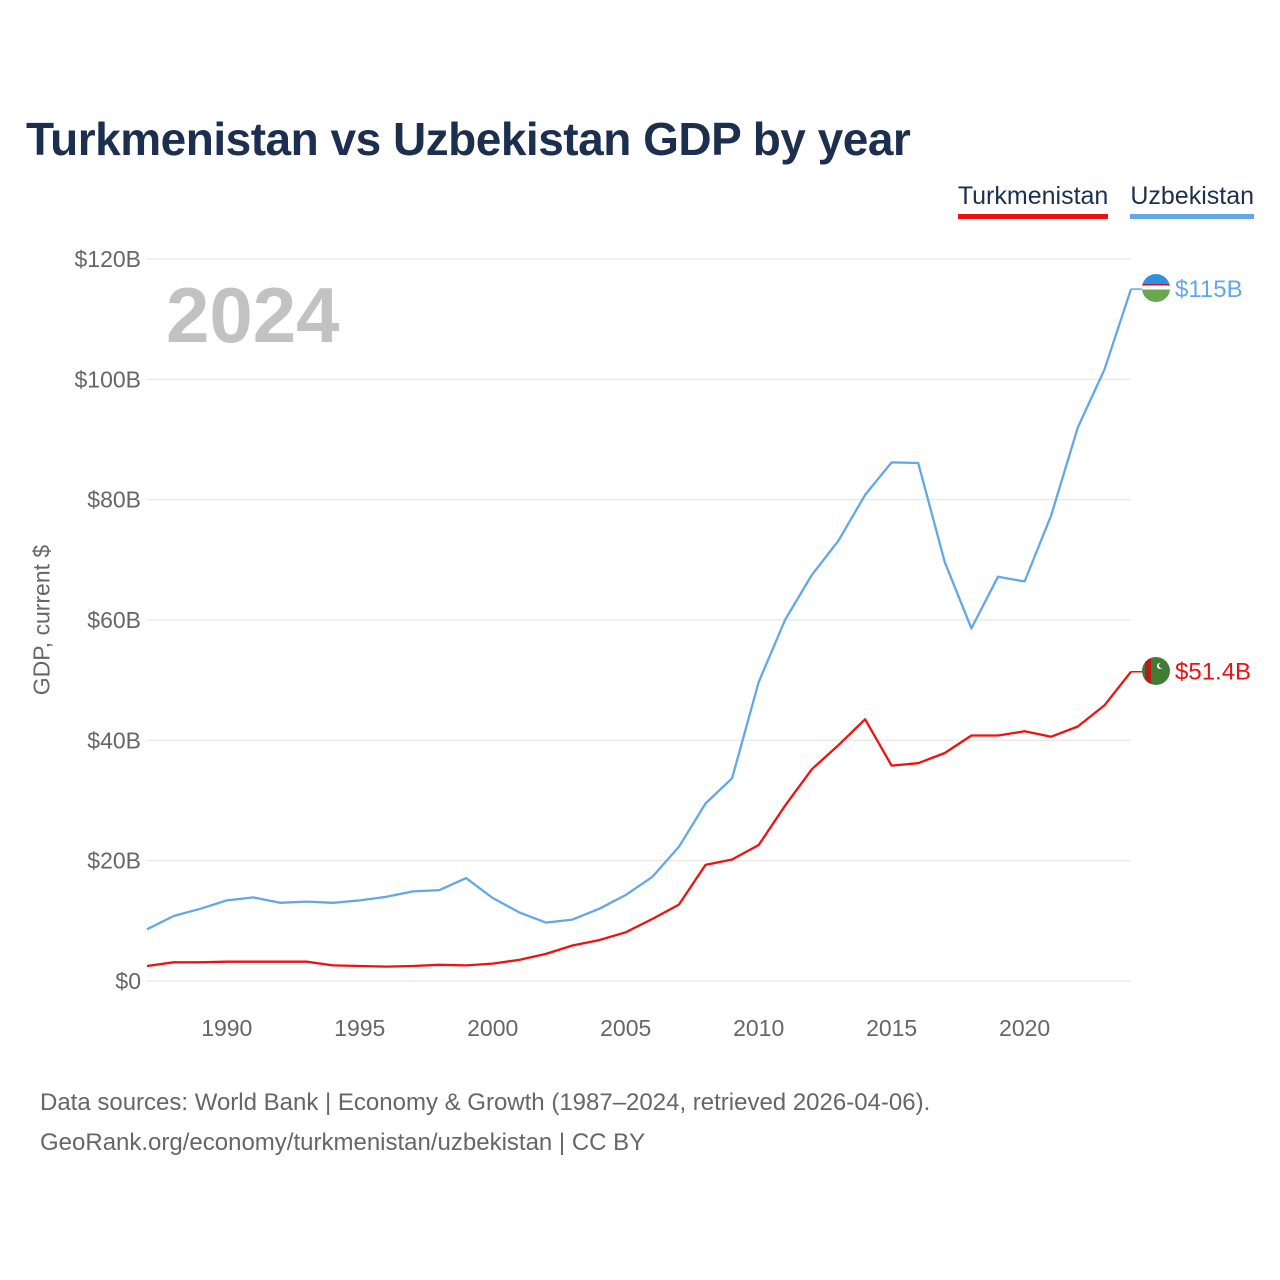 The height and width of the screenshot is (1280, 1280). Describe the element at coordinates (114, 500) in the screenshot. I see `y-tick-label: $80B` at that location.